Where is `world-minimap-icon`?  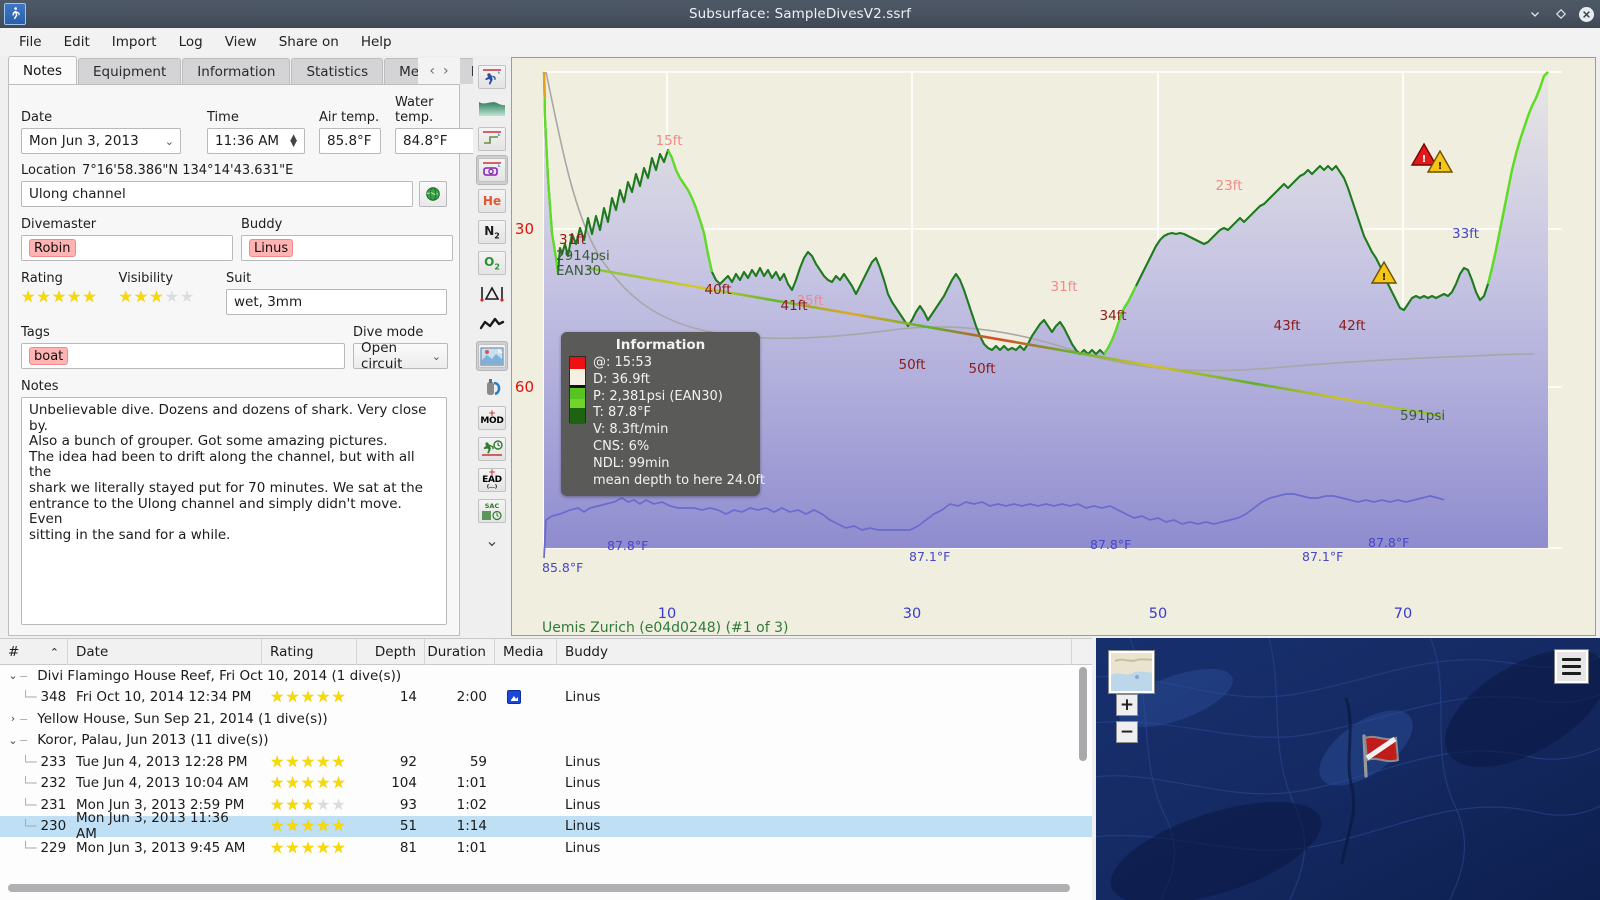
world-minimap-icon is located at coordinates (1131, 672).